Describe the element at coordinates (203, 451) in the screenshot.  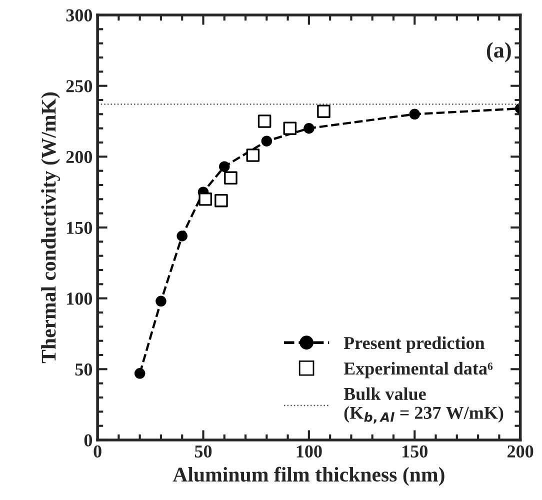
I see `x-tick-label: 50` at that location.